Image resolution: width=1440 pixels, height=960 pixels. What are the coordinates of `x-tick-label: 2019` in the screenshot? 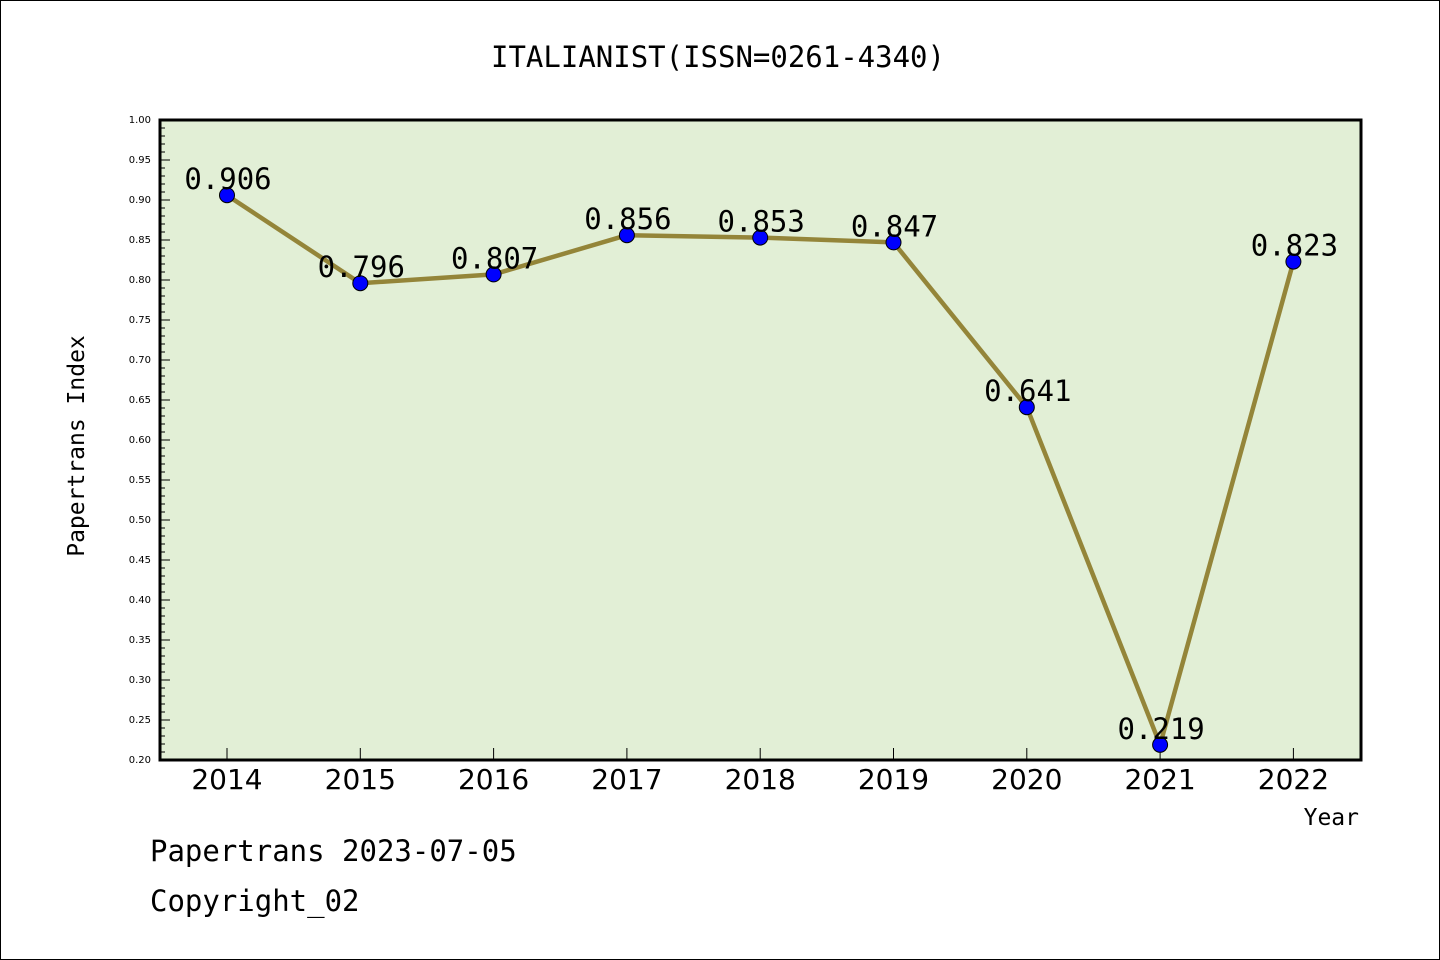 It's located at (893, 779).